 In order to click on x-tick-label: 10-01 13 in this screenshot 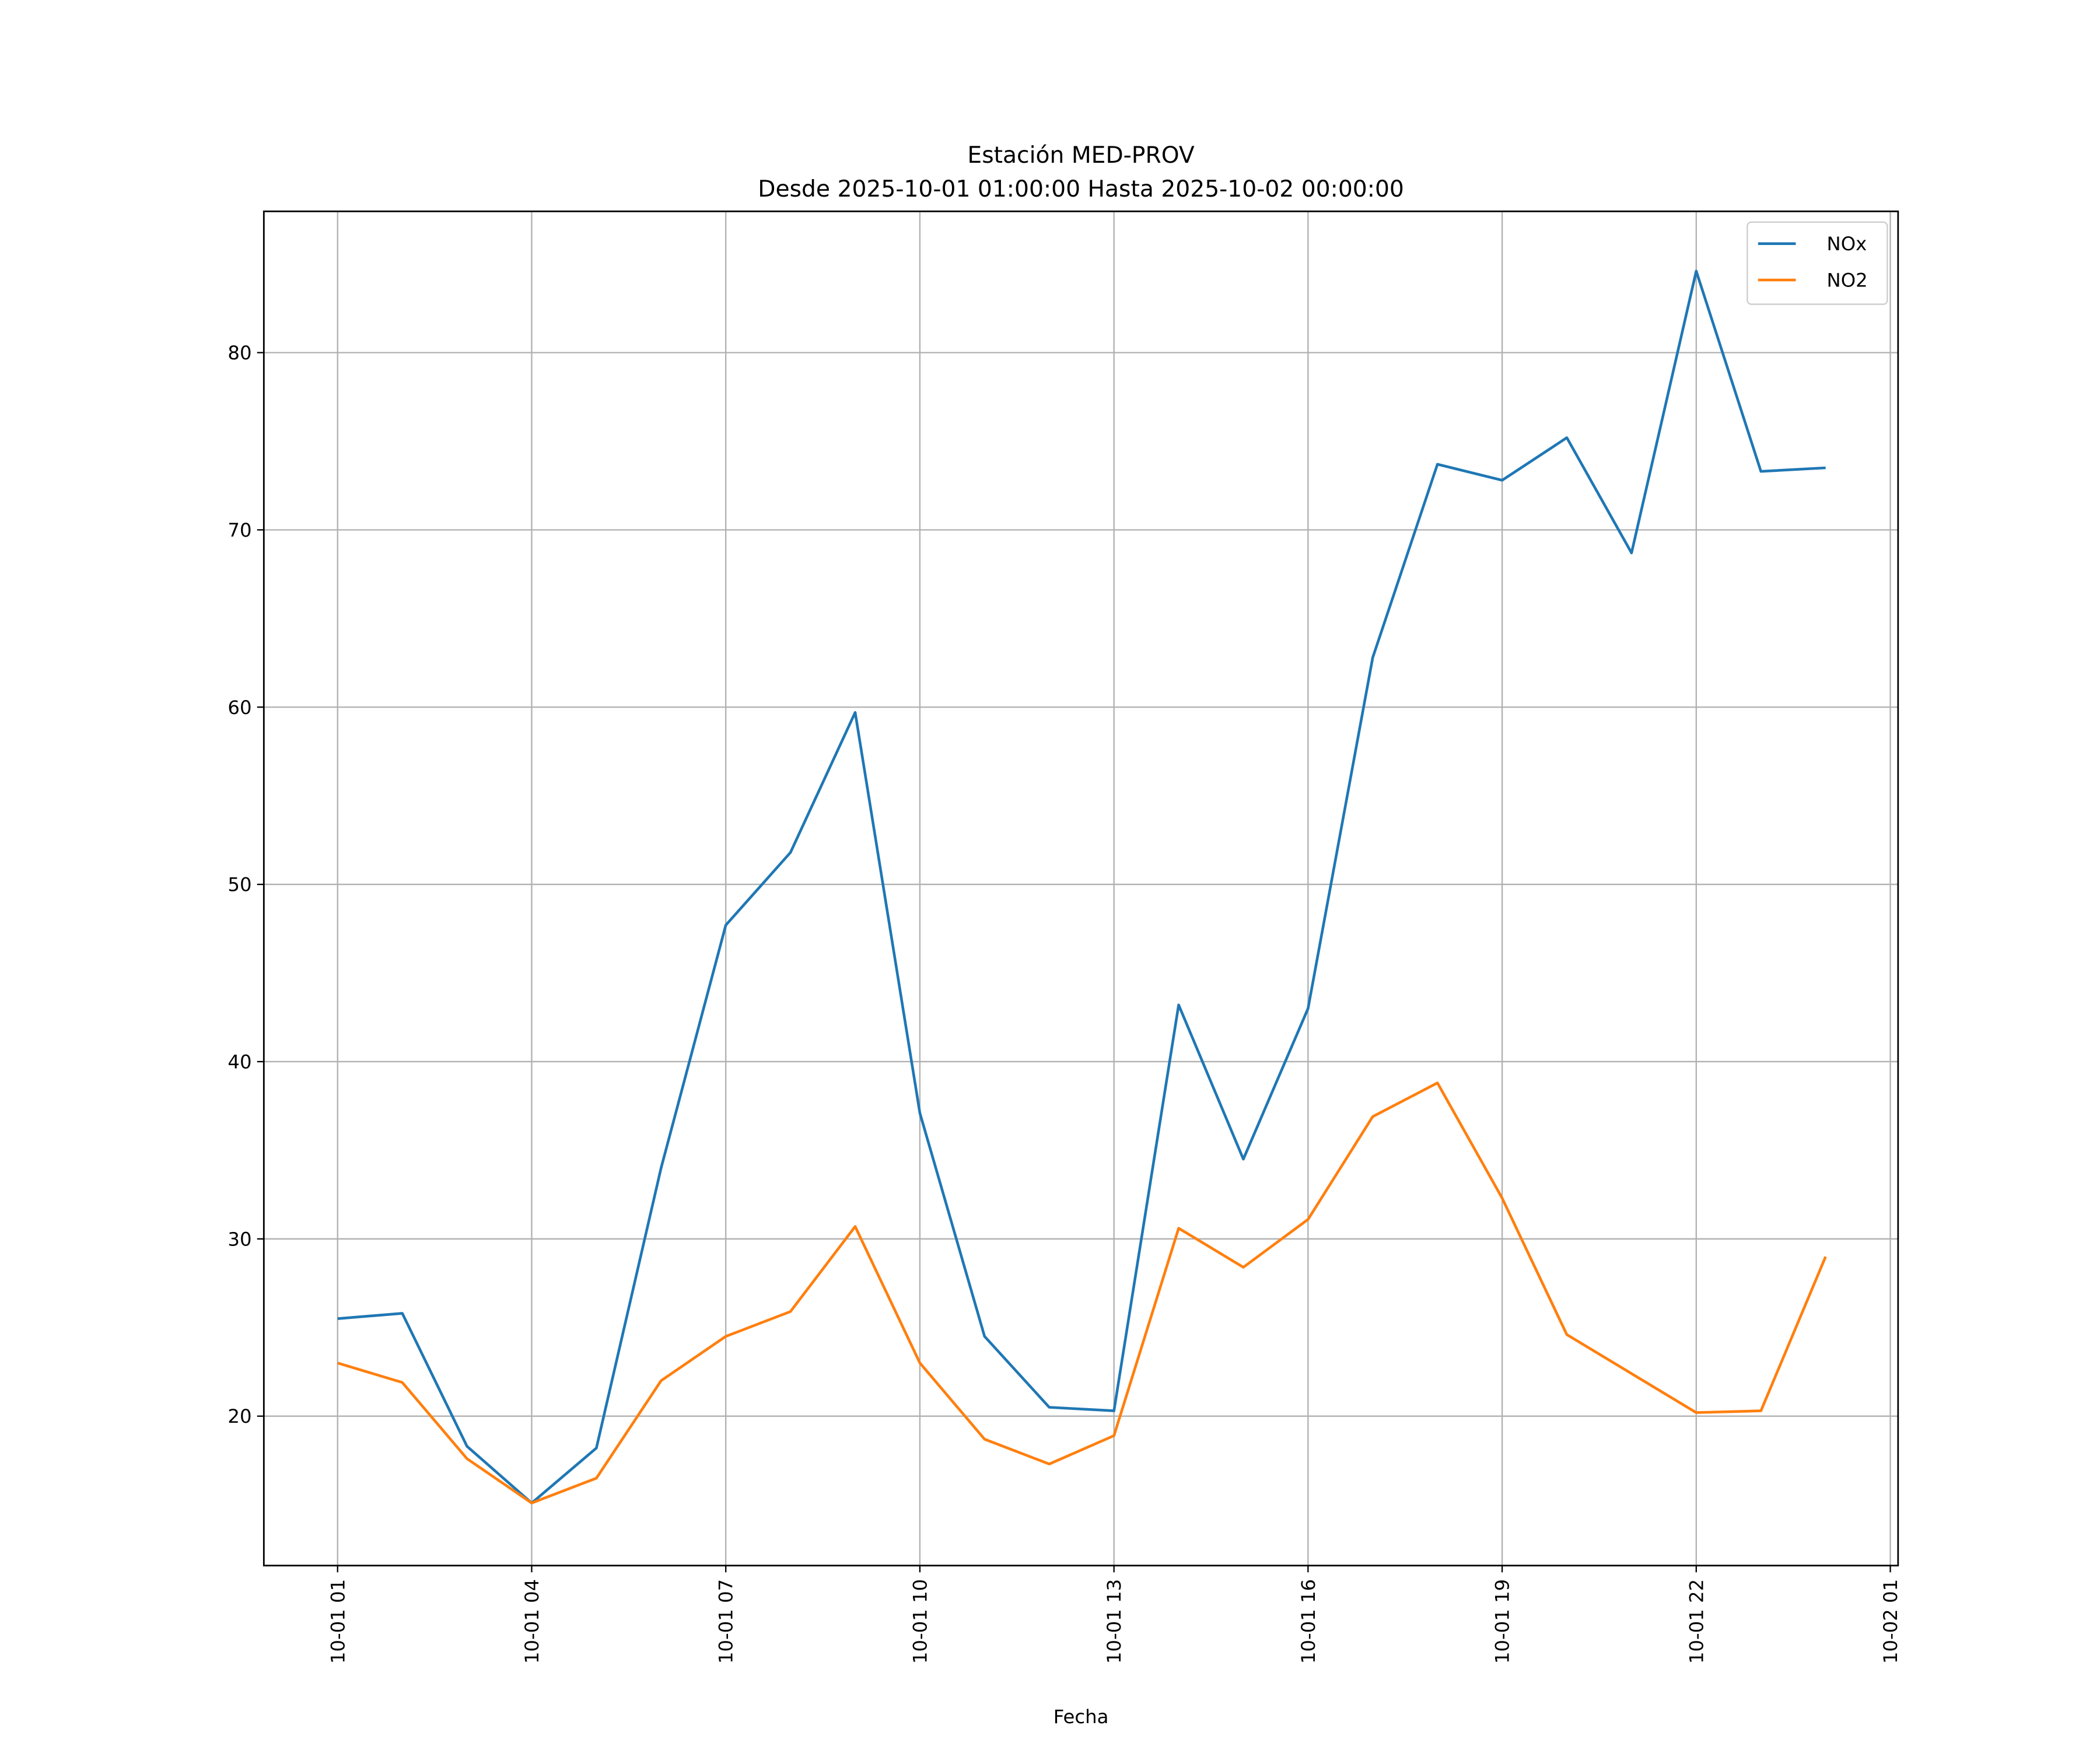, I will do `click(1114, 1622)`.